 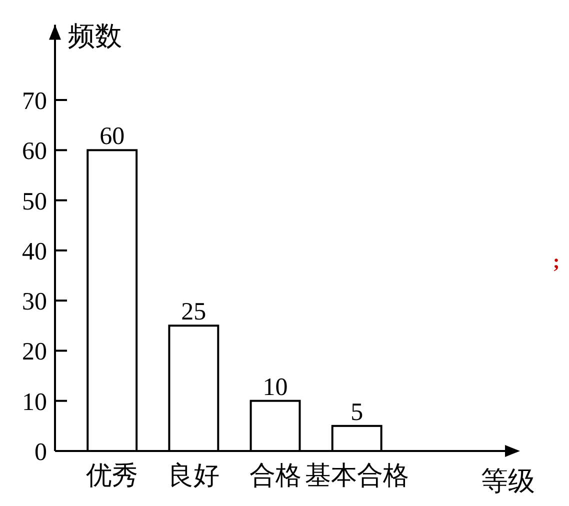 I want to click on y-axis-title: 频数, so click(x=95, y=36).